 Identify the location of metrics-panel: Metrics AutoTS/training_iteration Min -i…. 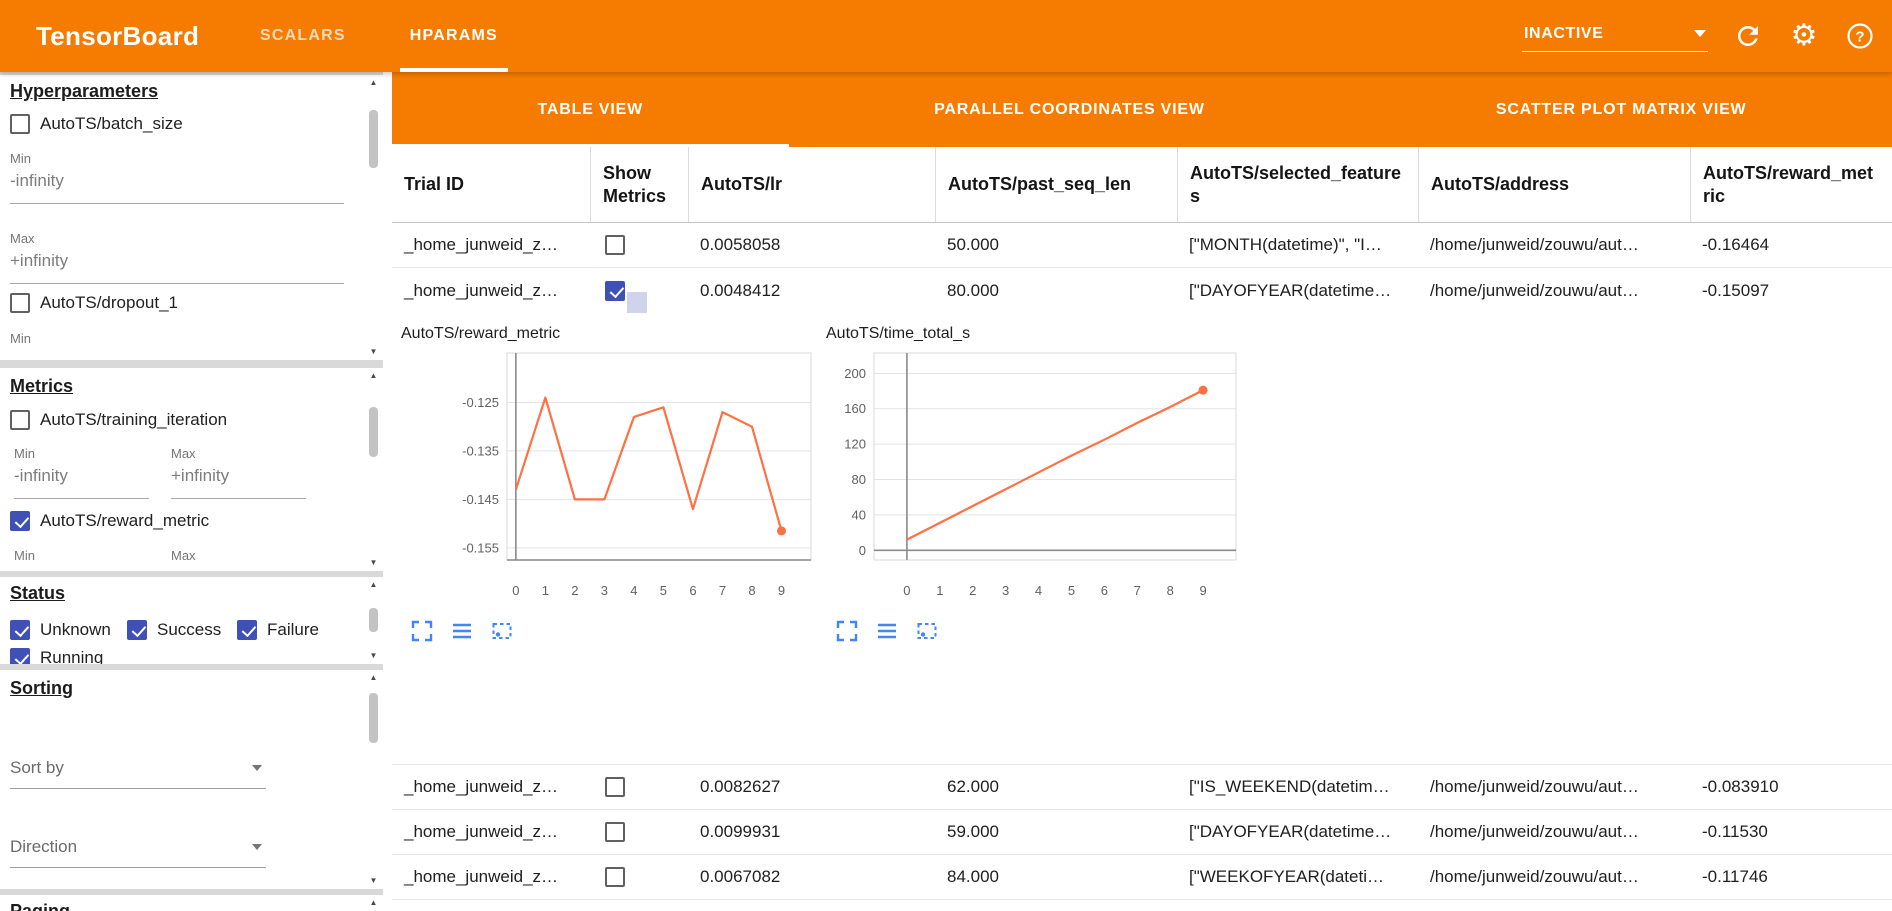
(191, 469).